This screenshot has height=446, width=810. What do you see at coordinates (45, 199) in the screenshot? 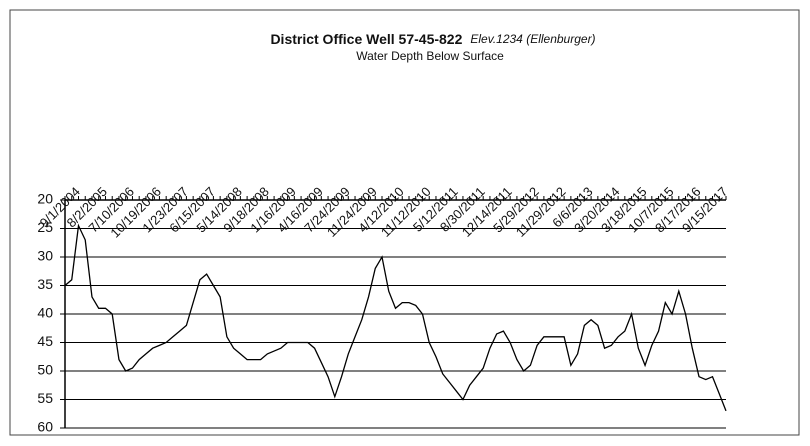
I see `y-tick-label: 20` at bounding box center [45, 199].